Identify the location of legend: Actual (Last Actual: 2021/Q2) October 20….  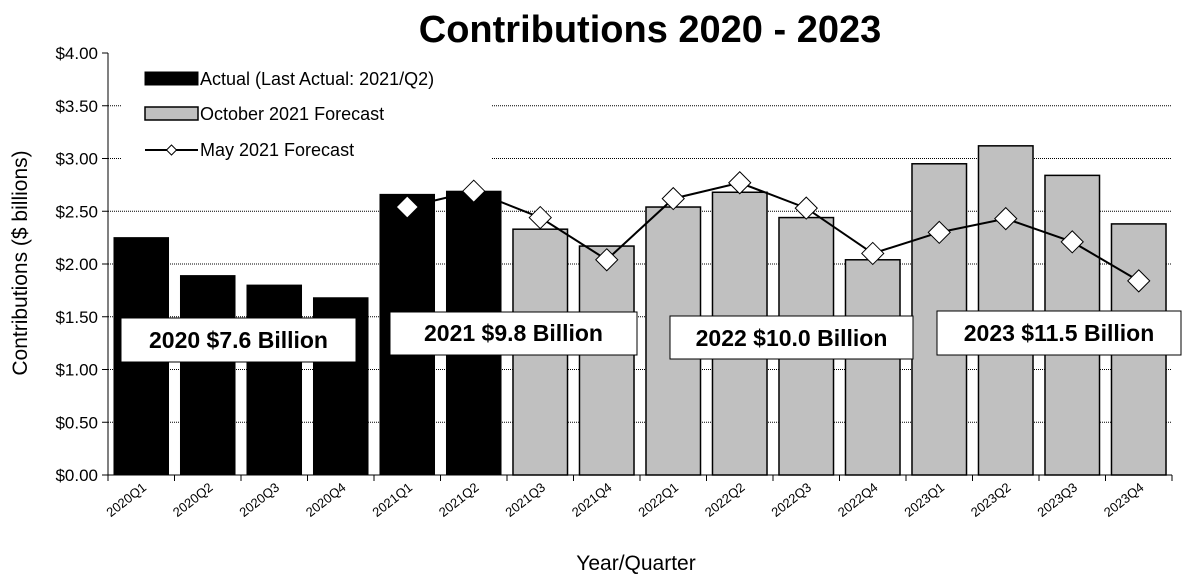
(307, 118).